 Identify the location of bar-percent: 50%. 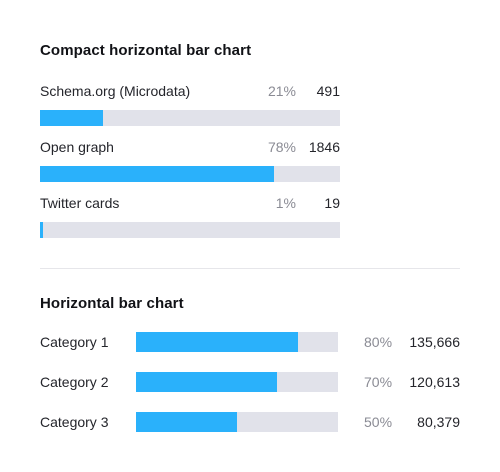
(378, 422).